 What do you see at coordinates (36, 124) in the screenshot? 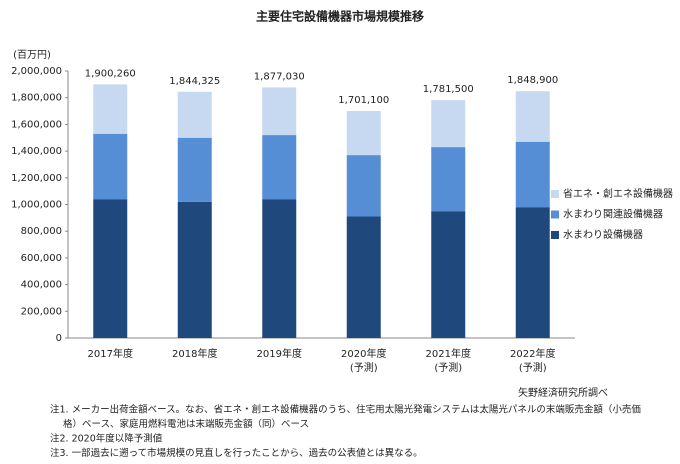
I see `y-tick-label: 1,600,000` at bounding box center [36, 124].